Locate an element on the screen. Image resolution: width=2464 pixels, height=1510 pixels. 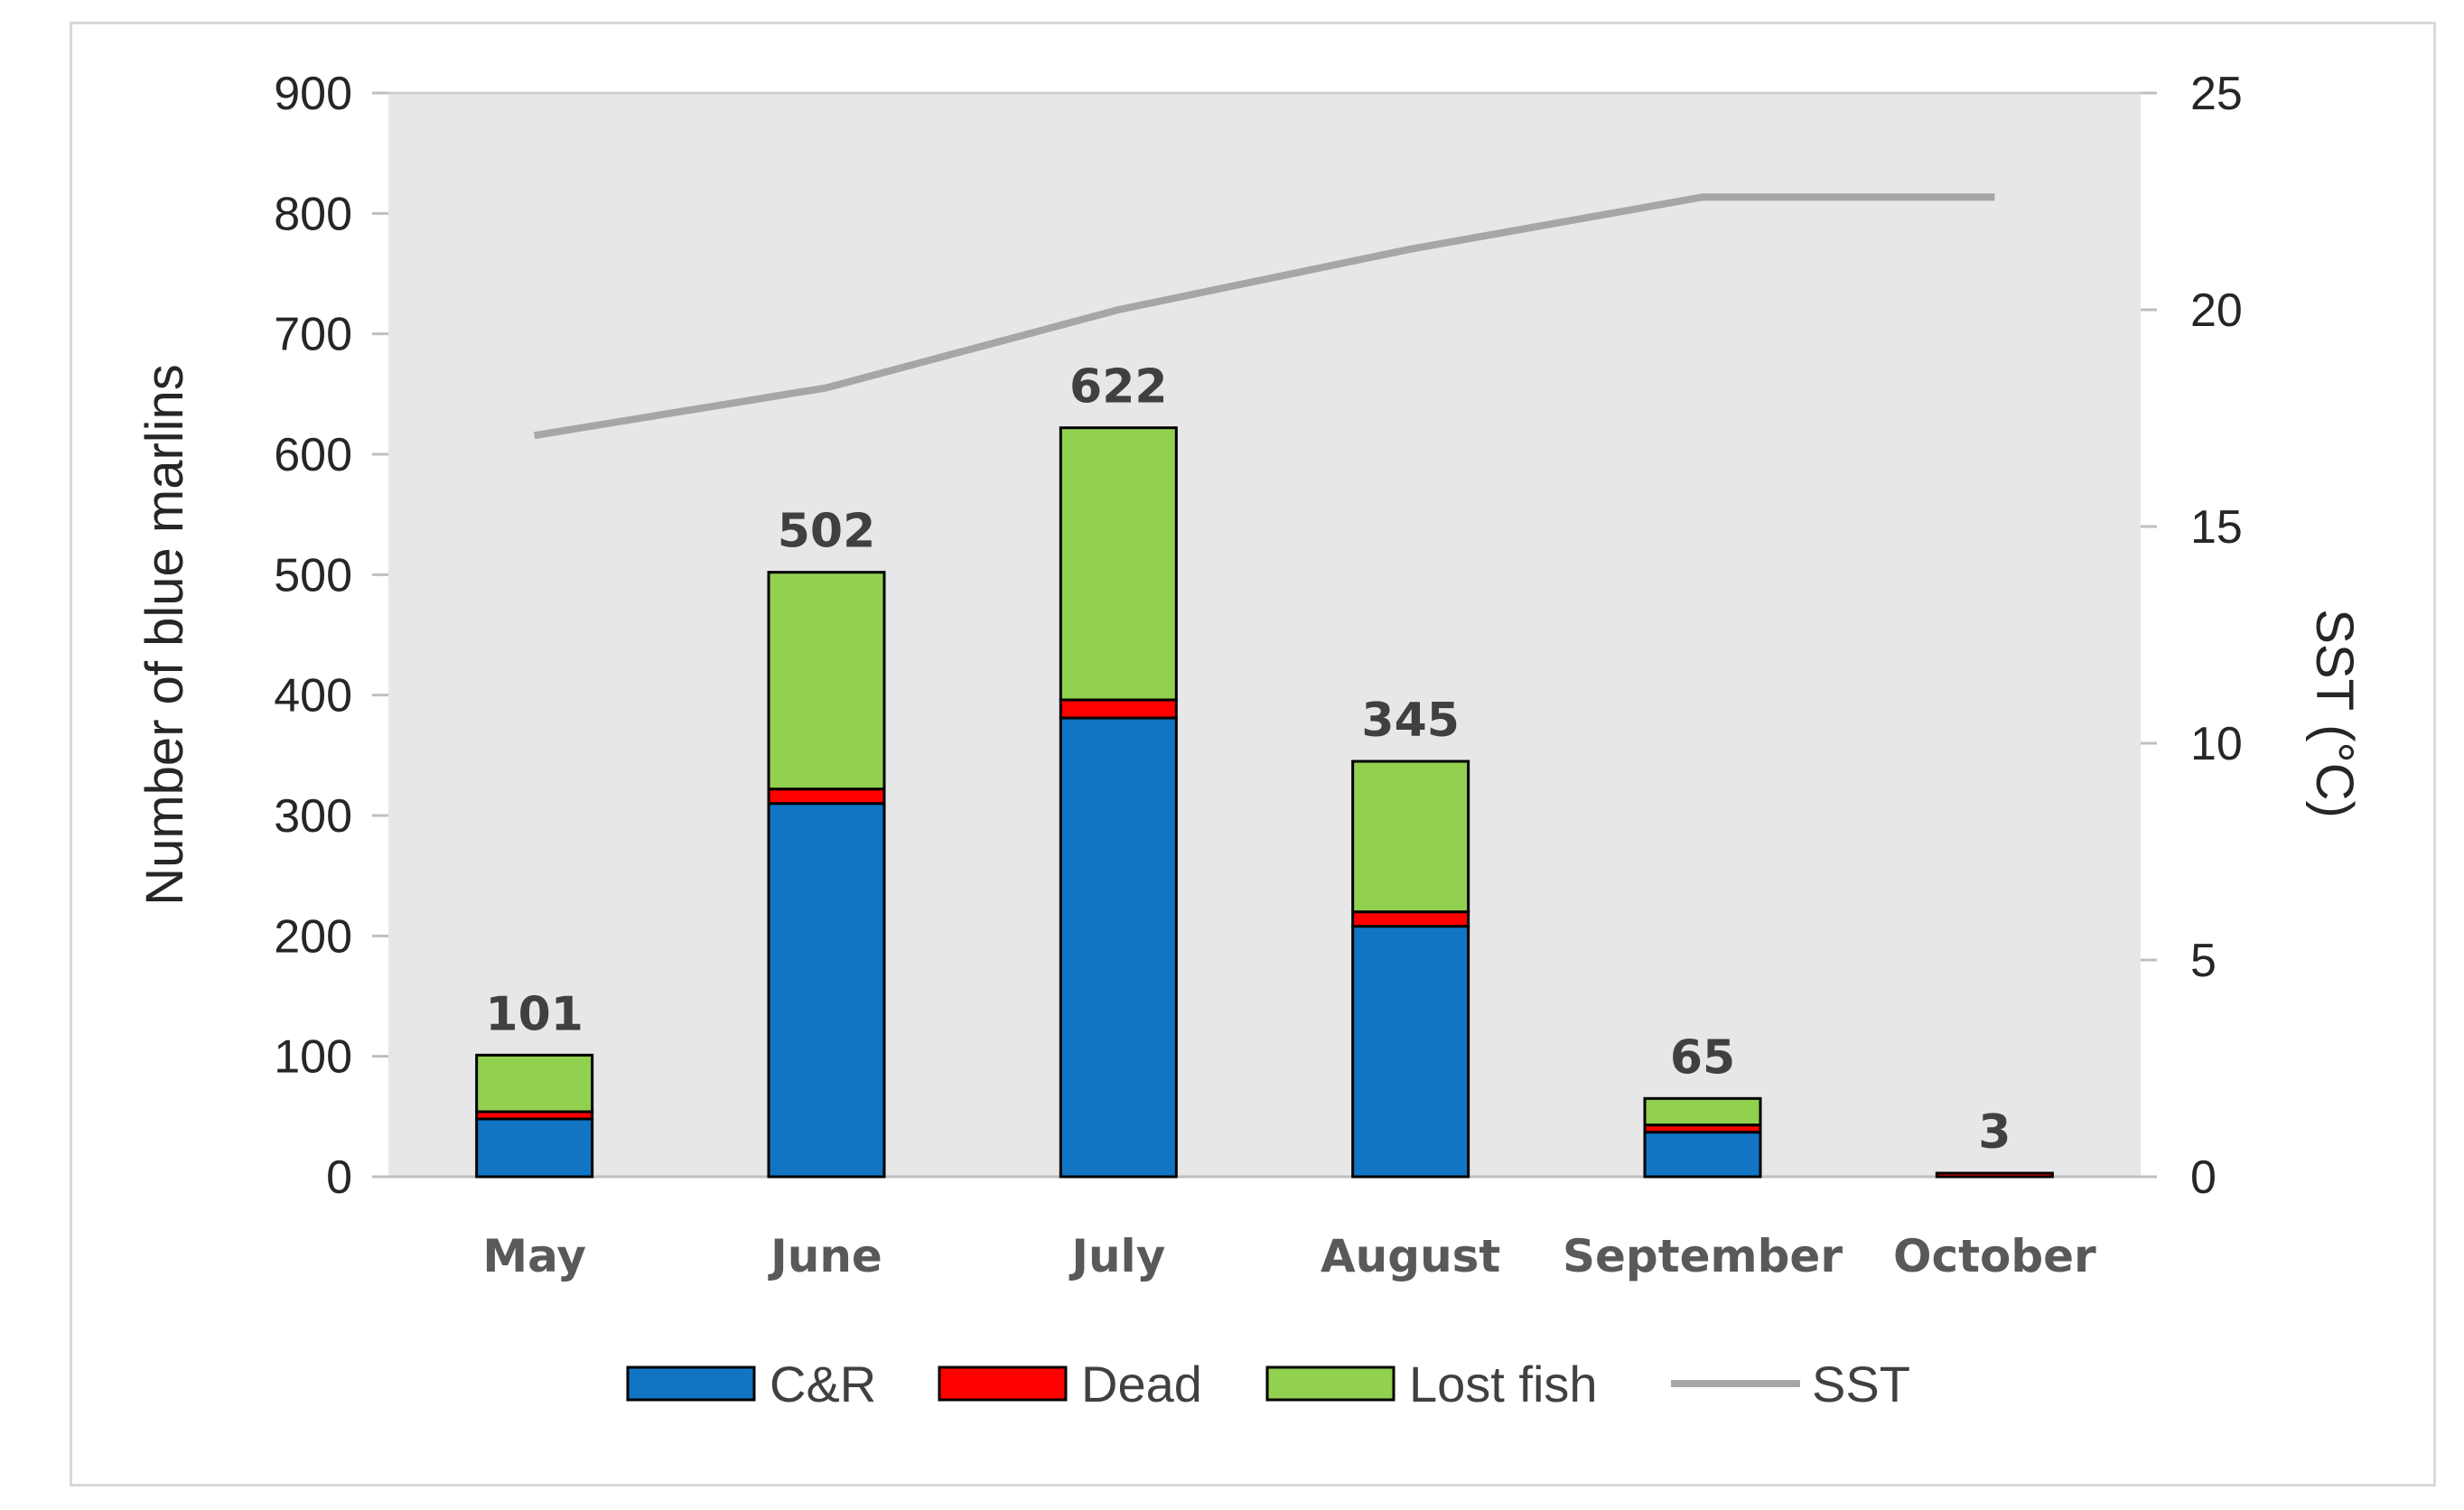
category-label: October is located at coordinates (1995, 1256).